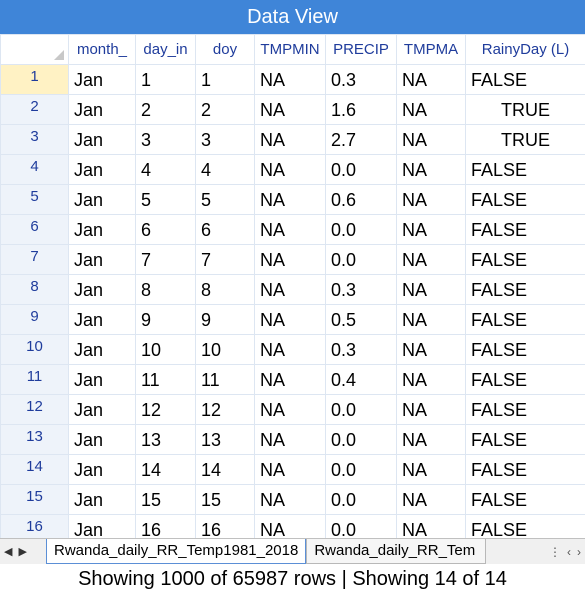 Image resolution: width=585 pixels, height=595 pixels. I want to click on cell-doy: 5, so click(225, 199).